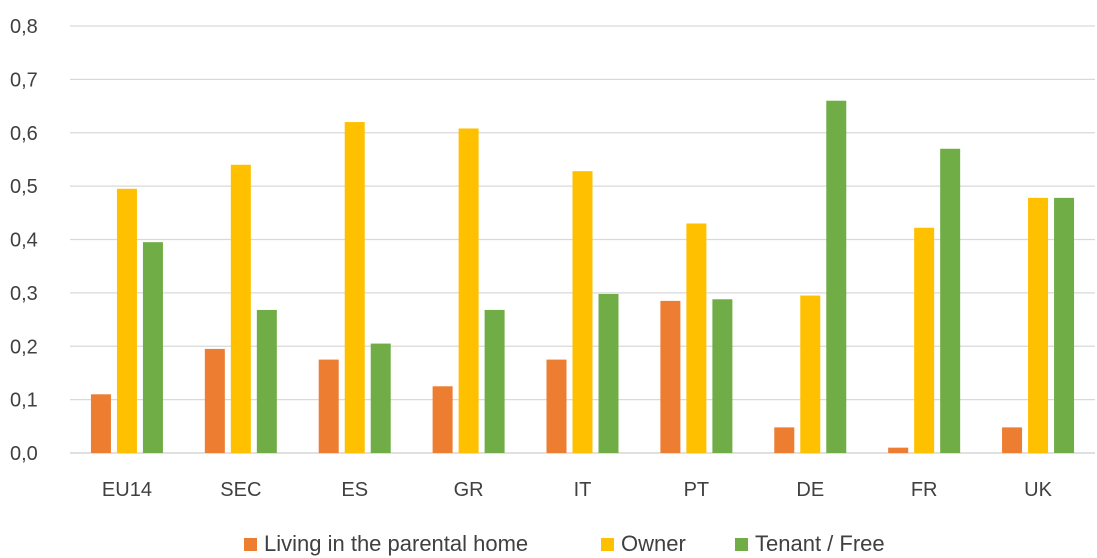 Image resolution: width=1097 pixels, height=558 pixels. Describe the element at coordinates (810, 490) in the screenshot. I see `x-tick-label: DE` at that location.